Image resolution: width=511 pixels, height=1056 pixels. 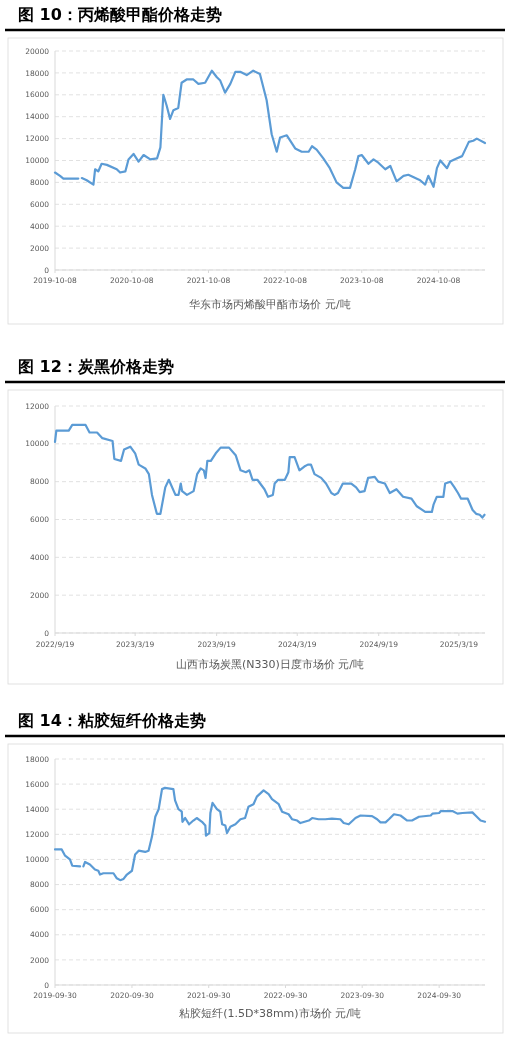 I want to click on x-axis-title: 山西市场炭黑(N330)日度市场价 元/吨, so click(x=270, y=664).